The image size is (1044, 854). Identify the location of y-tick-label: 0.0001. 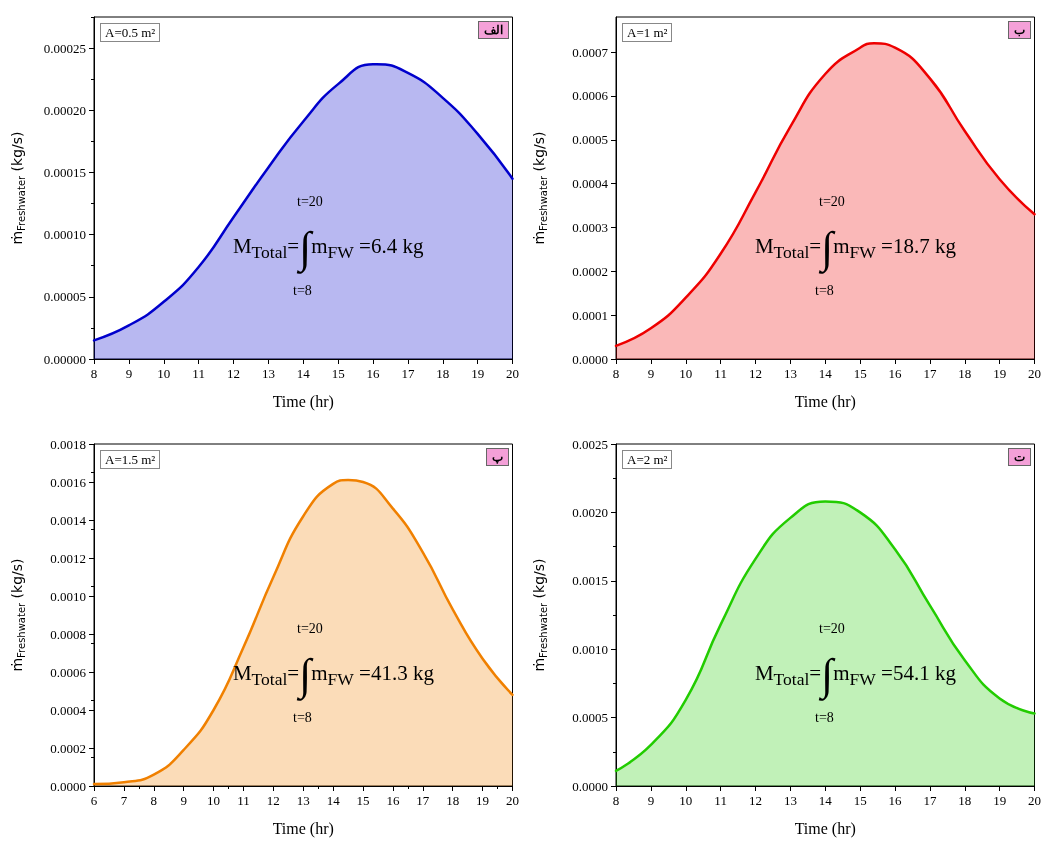
(590, 315).